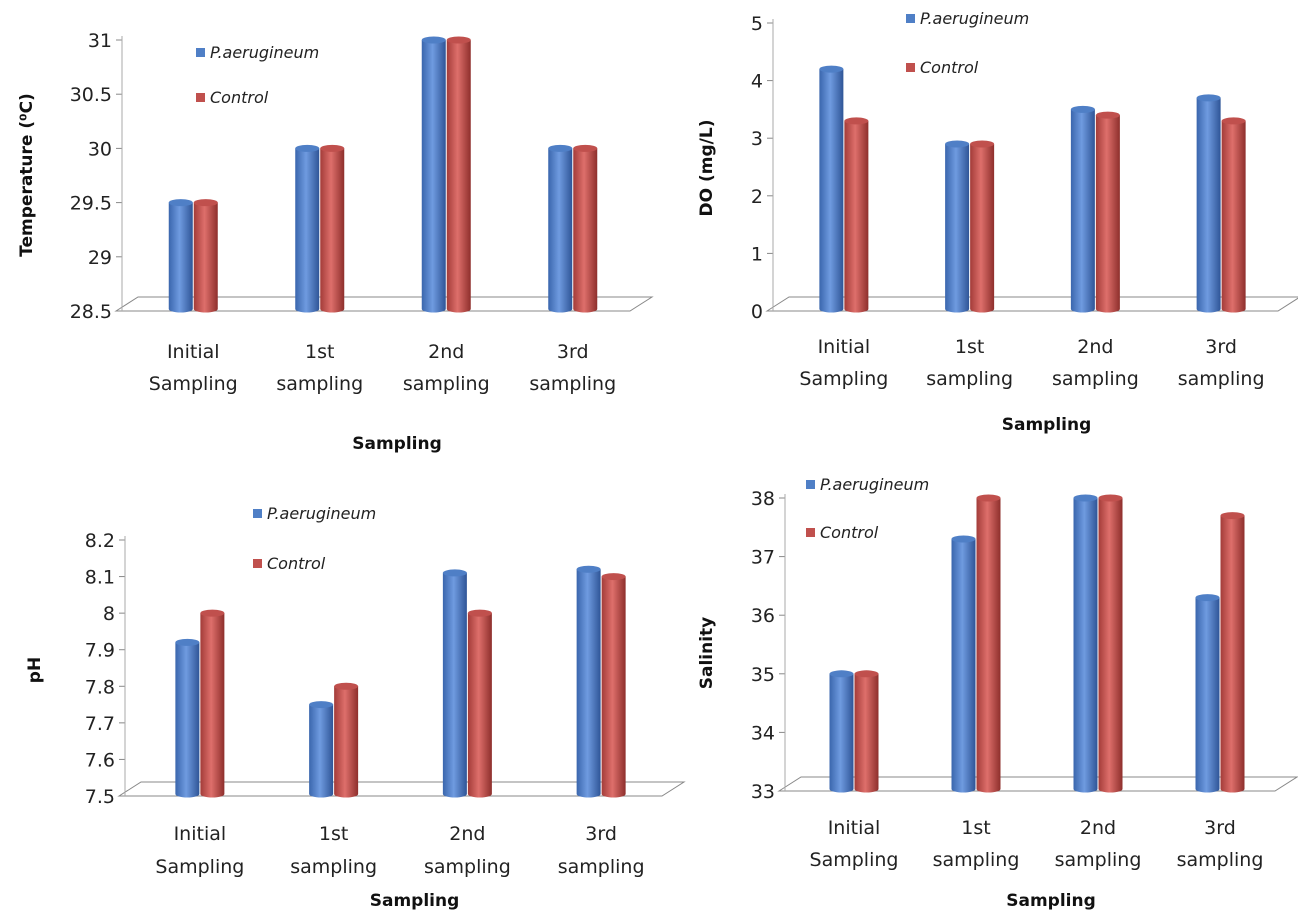 Image resolution: width=1298 pixels, height=916 pixels. What do you see at coordinates (27, 175) in the screenshot?
I see `y-axis-label: Temperature (⁰C)` at bounding box center [27, 175].